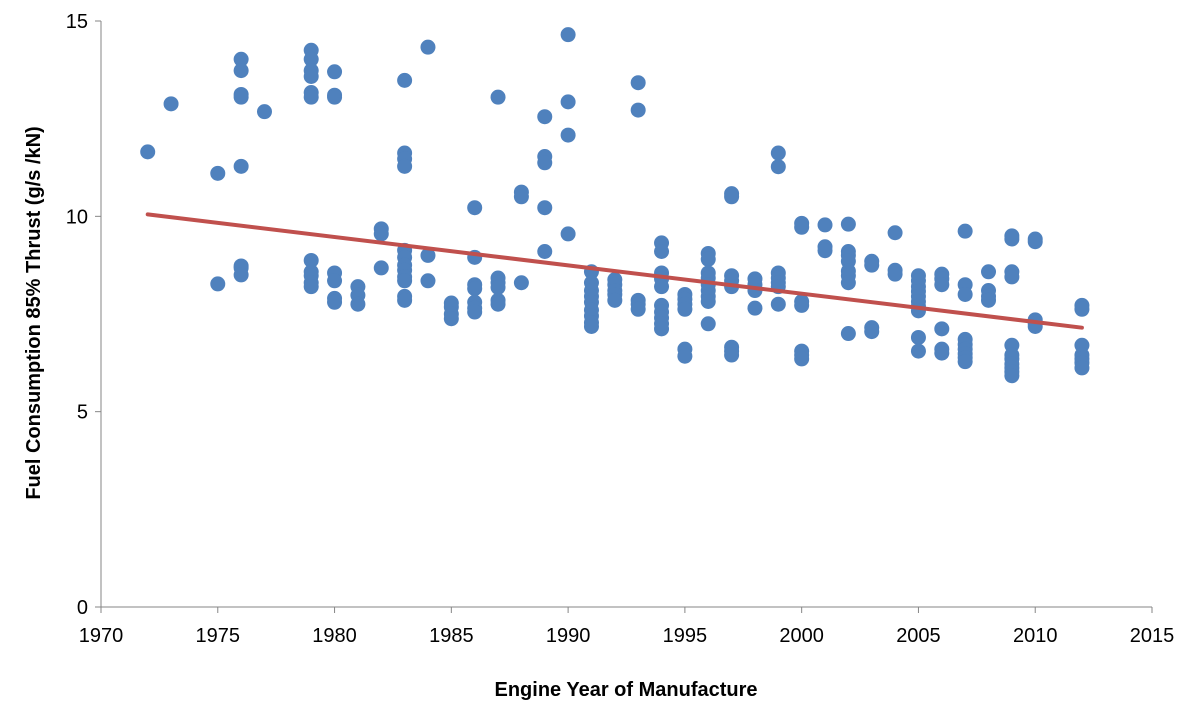  Describe the element at coordinates (801, 636) in the screenshot. I see `x-tick-label: 2000` at that location.